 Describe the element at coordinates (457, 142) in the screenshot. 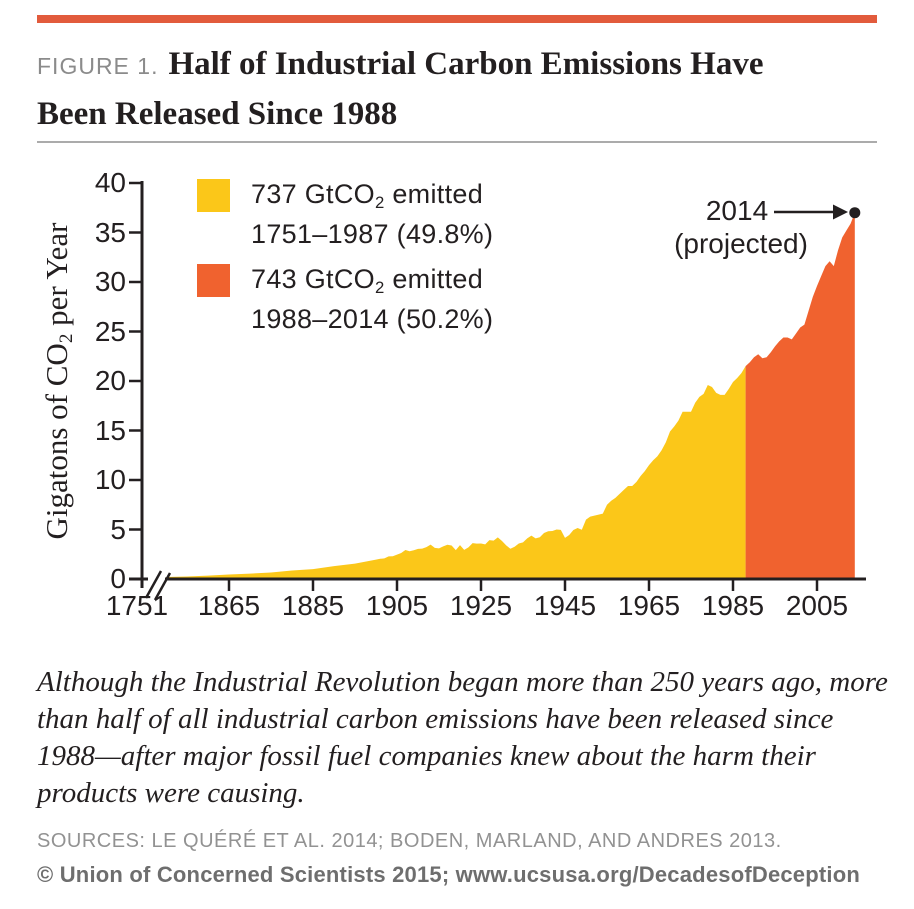

I see `header-divider-rule` at that location.